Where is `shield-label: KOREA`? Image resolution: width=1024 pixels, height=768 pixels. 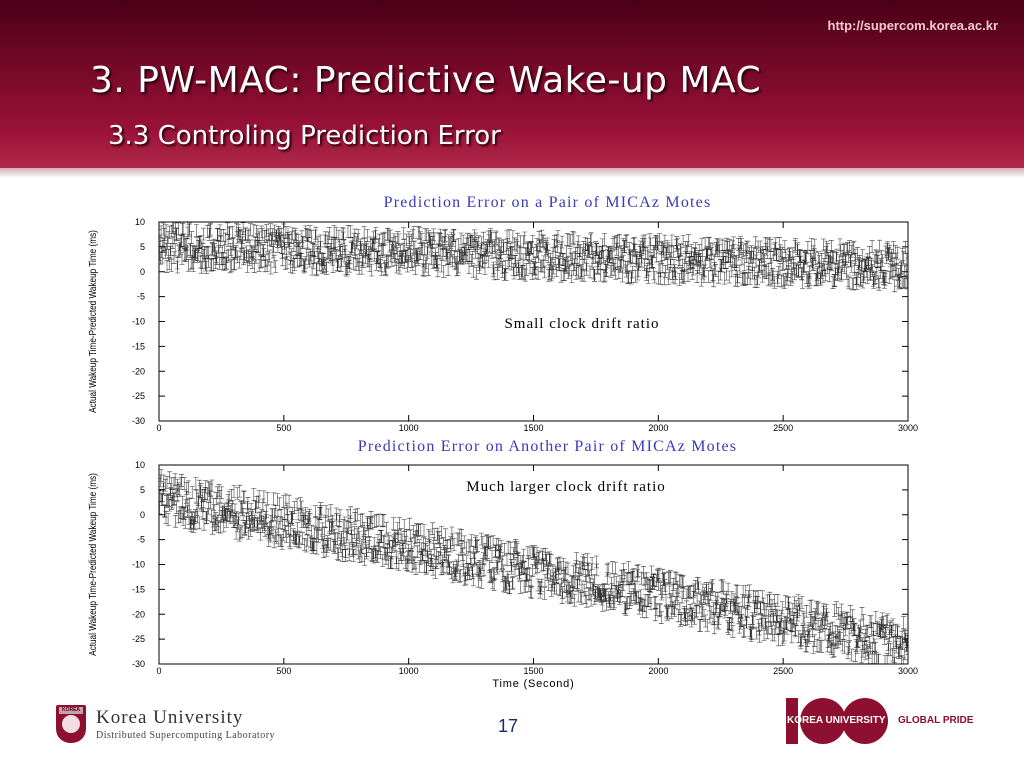
shield-label: KOREA is located at coordinates (71, 710).